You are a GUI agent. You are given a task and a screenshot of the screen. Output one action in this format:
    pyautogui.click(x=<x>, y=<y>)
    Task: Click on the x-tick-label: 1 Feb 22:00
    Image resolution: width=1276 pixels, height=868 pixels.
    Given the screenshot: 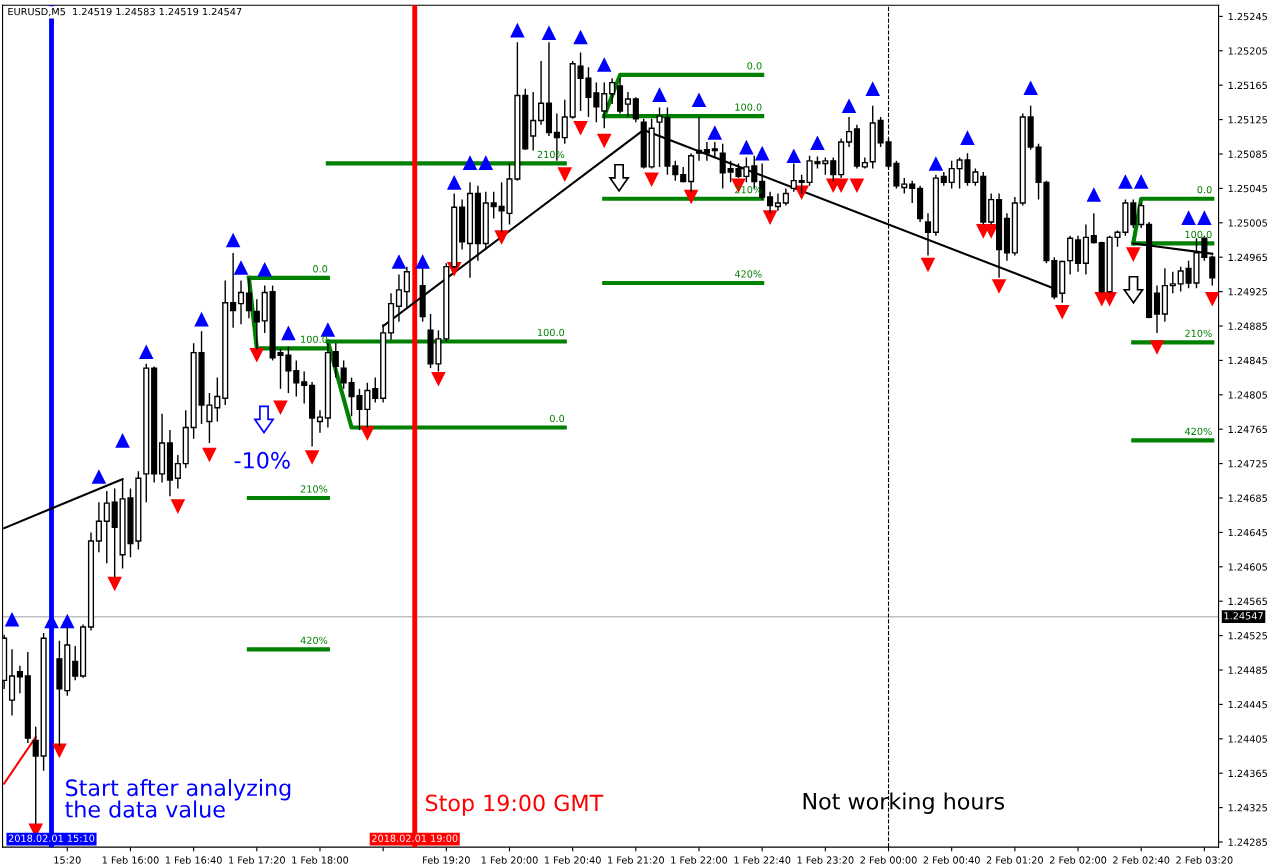 What is the action you would take?
    pyautogui.click(x=699, y=860)
    